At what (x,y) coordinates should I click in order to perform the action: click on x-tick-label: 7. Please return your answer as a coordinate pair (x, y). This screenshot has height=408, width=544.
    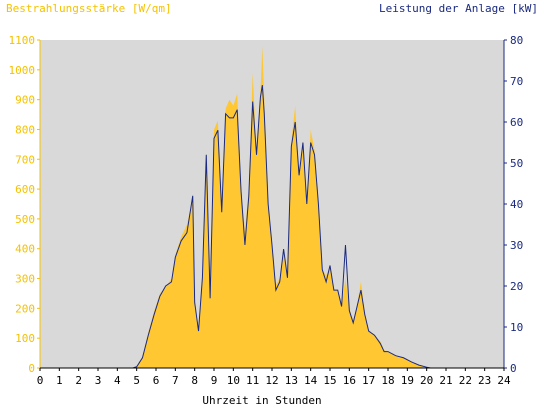
    Looking at the image, I should click on (175, 380).